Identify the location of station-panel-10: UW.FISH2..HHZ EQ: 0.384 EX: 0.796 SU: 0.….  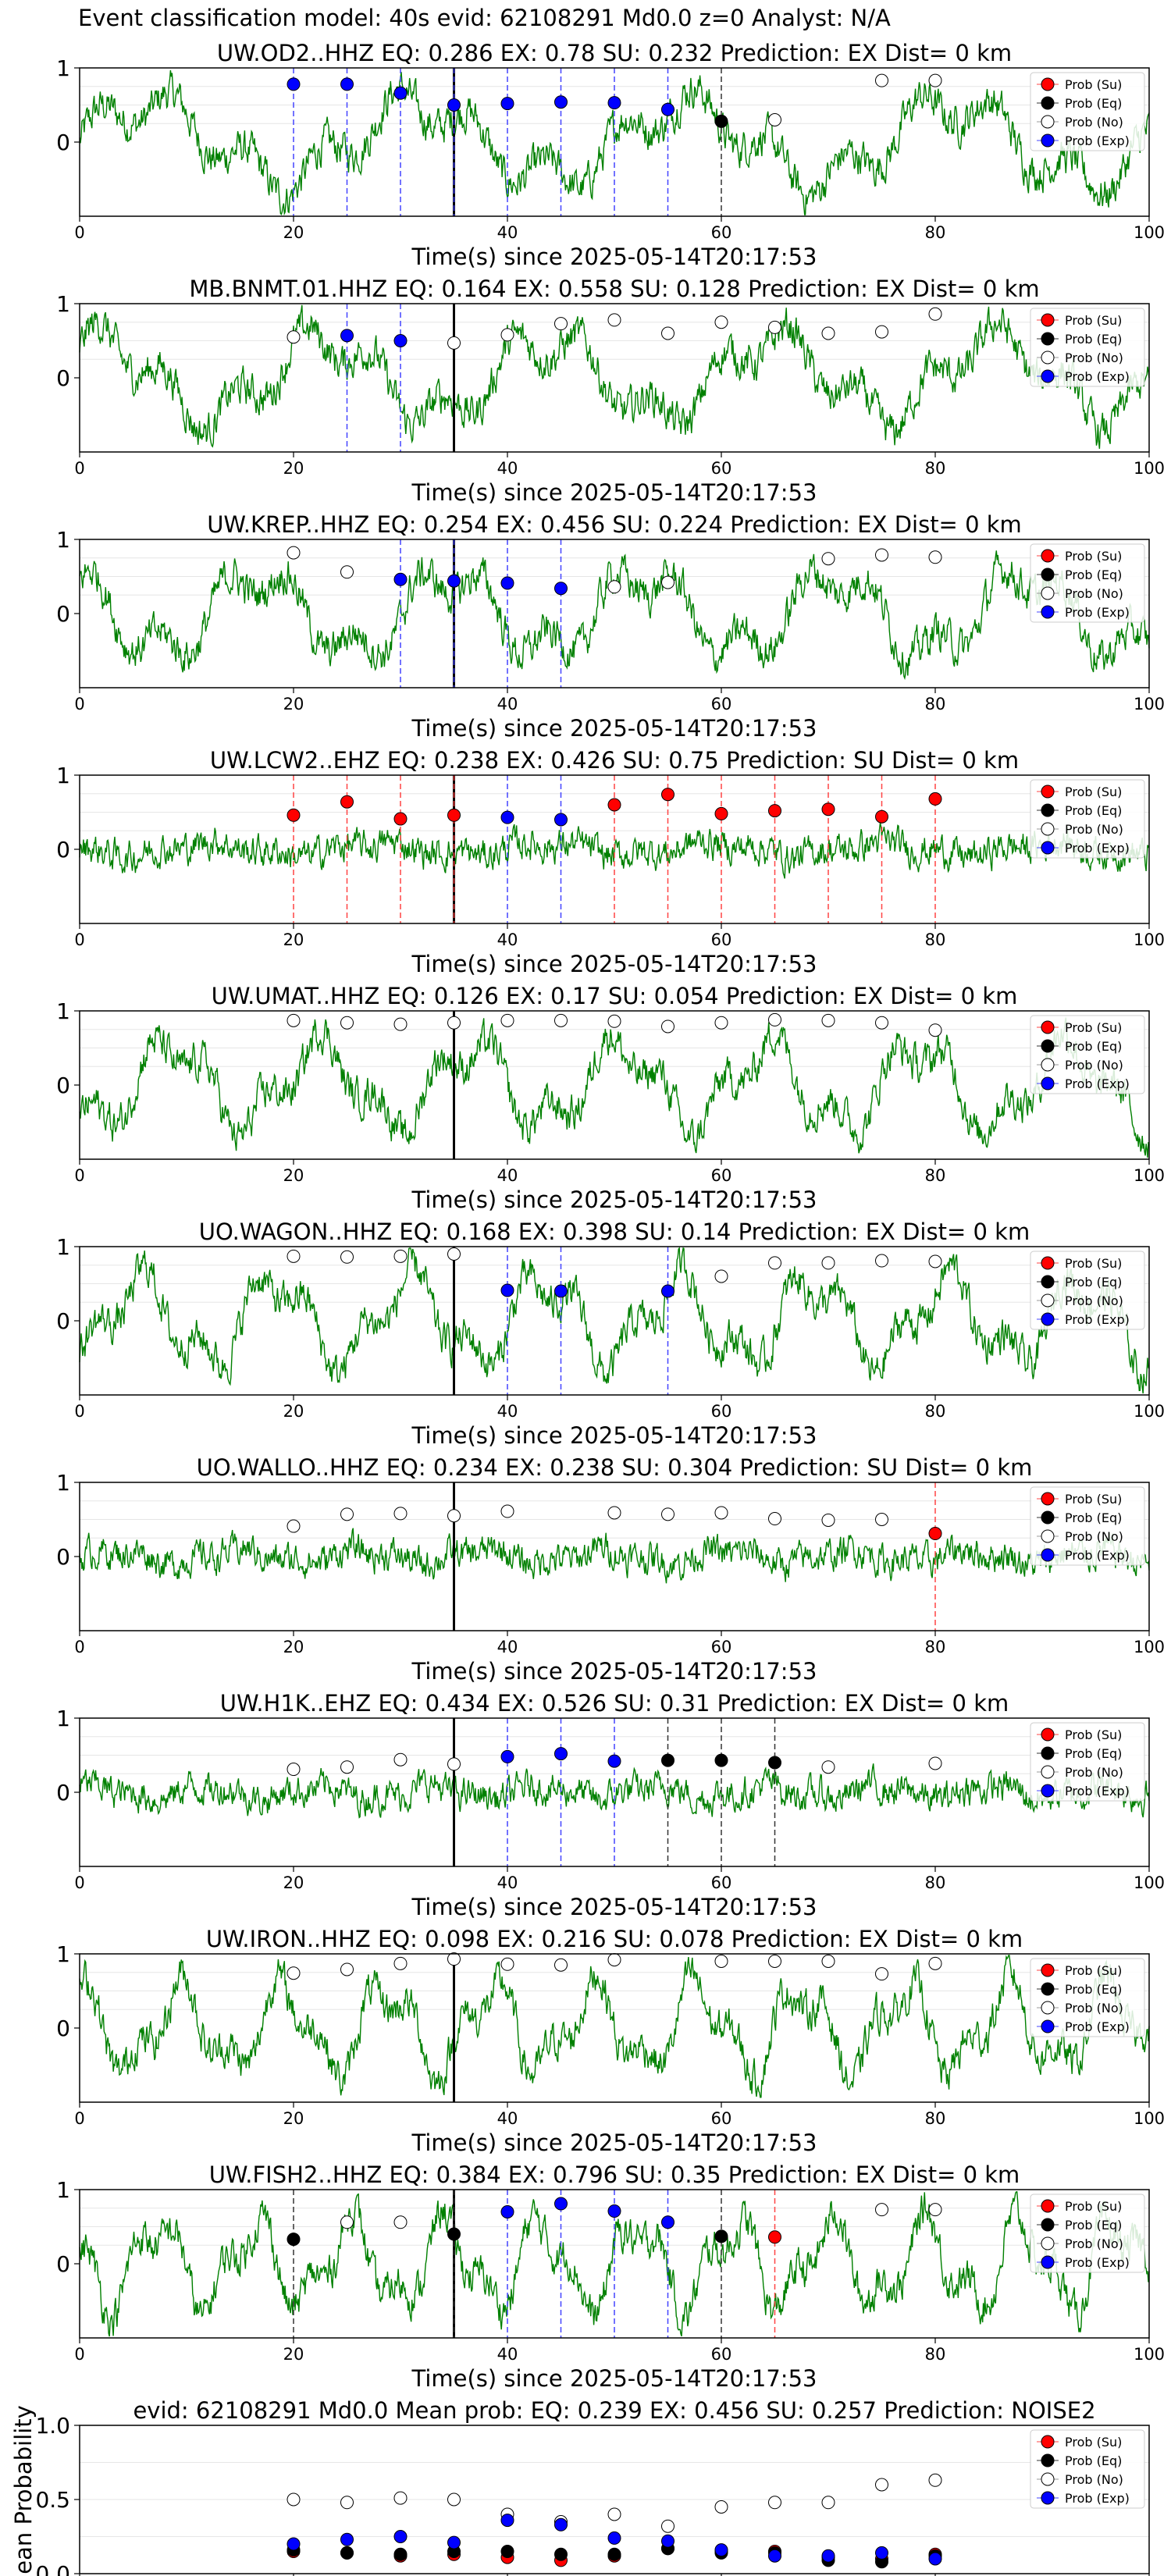
(610, 2276).